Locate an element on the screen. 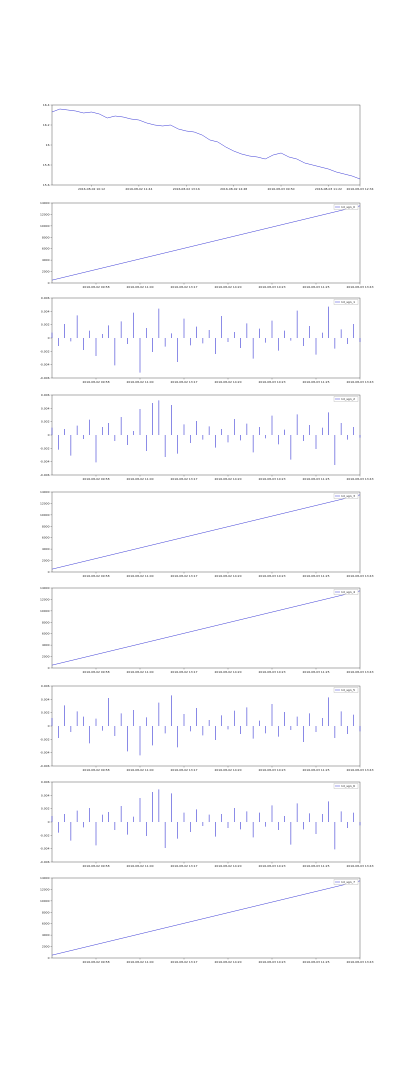 This screenshot has width=400, height=1071. x-tick-label: 2016-08-02 13:16 is located at coordinates (186, 189).